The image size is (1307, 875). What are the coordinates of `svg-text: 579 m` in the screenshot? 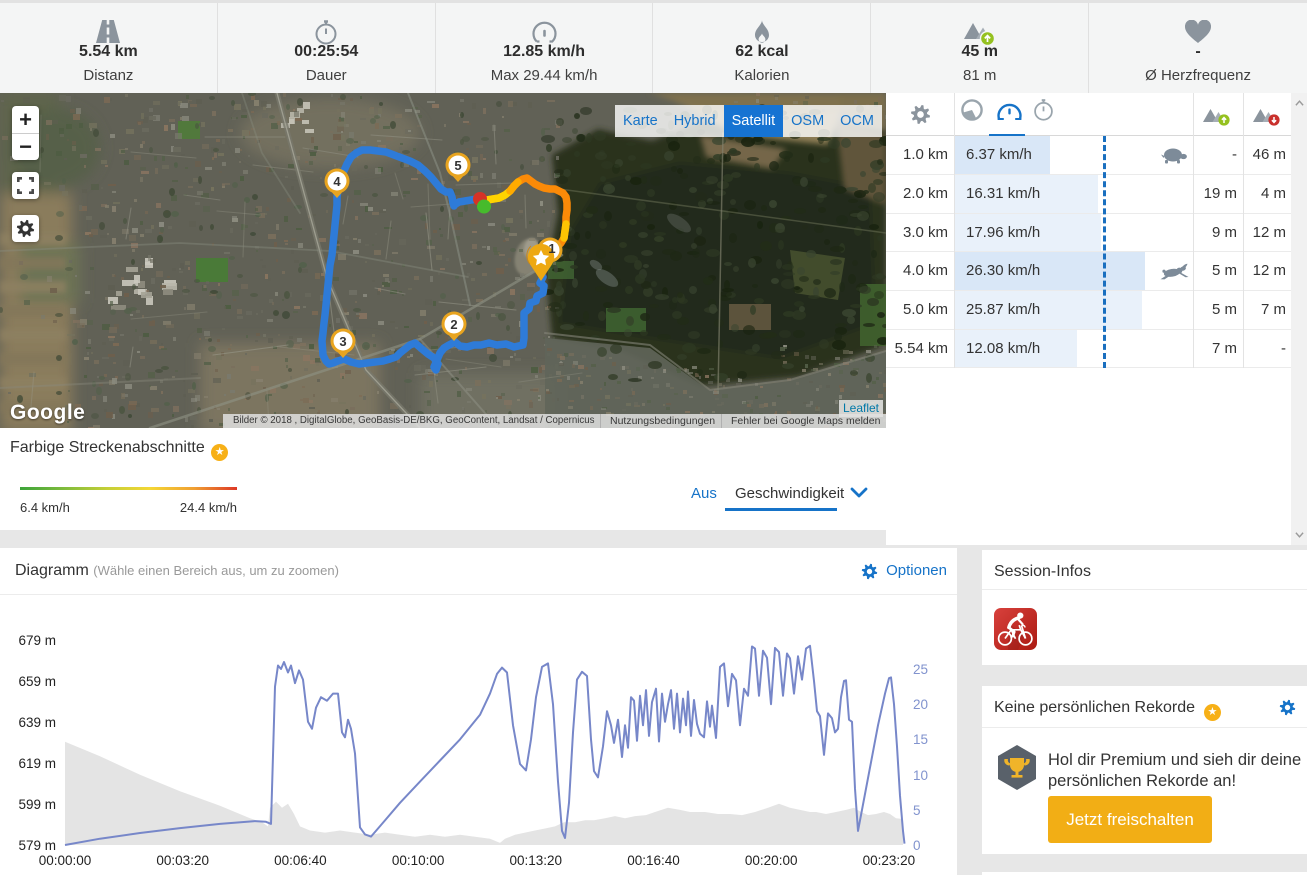 It's located at (37, 845).